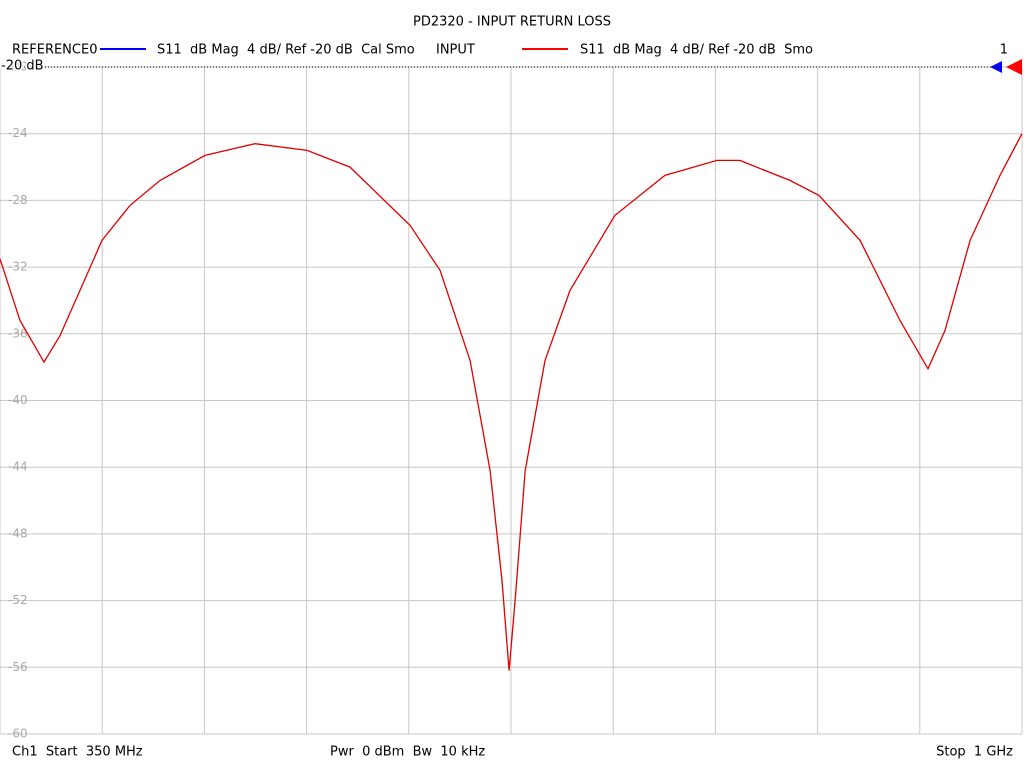 This screenshot has height=768, width=1024. I want to click on y-tick-label: -20, so click(18, 67).